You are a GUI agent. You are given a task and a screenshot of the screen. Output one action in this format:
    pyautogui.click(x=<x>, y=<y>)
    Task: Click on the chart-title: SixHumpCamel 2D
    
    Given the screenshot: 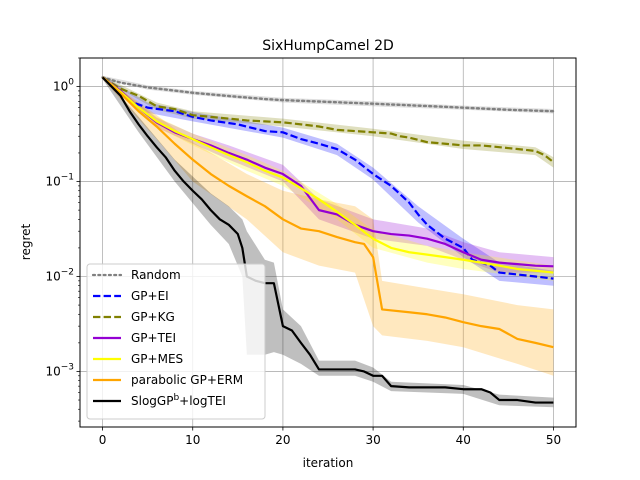 What is the action you would take?
    pyautogui.click(x=328, y=46)
    